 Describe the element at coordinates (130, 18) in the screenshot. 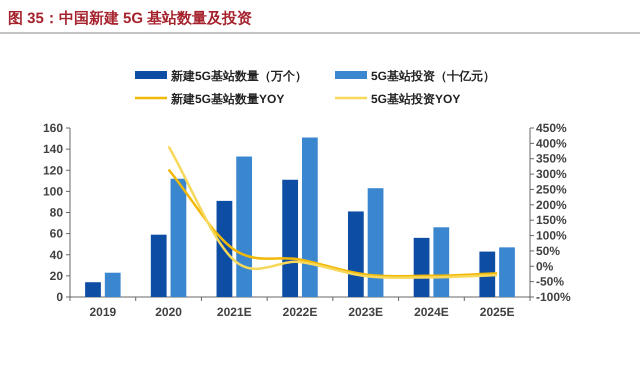

I see `chart-title: 图 35：中国新建 5G 基站数量及投资` at that location.